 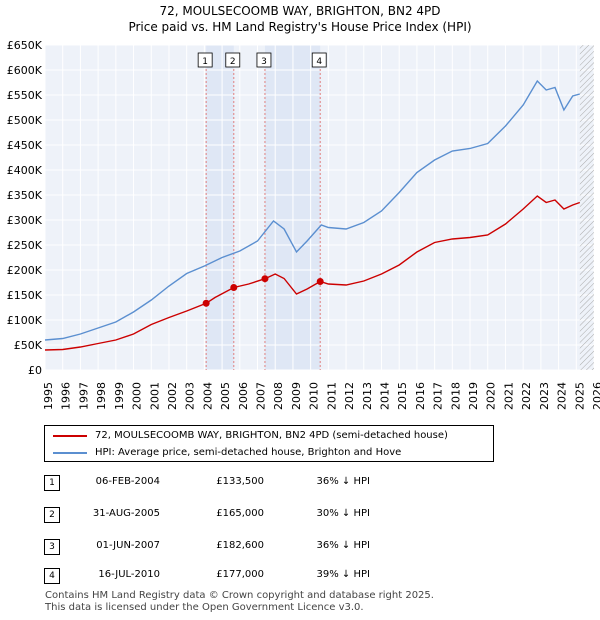 What do you see at coordinates (70, 436) in the screenshot?
I see `legend-swatch-property` at bounding box center [70, 436].